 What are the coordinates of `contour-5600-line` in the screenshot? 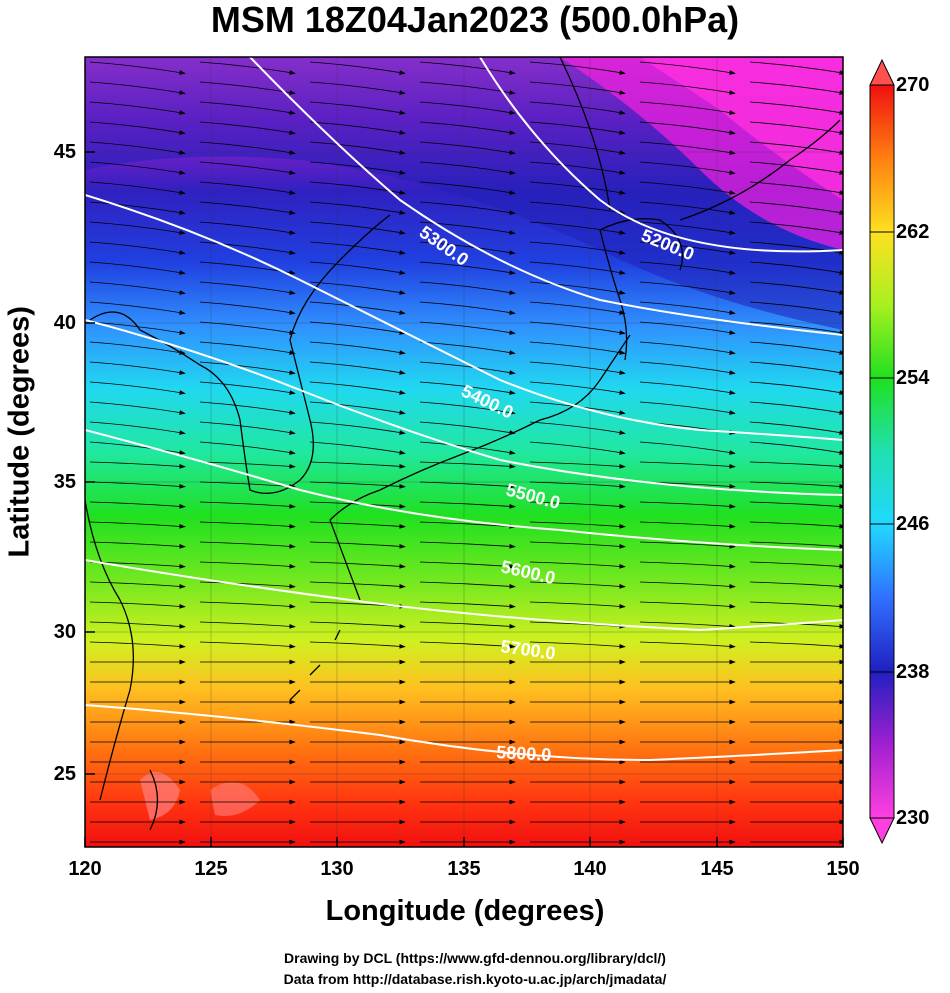 It's located at (464, 595).